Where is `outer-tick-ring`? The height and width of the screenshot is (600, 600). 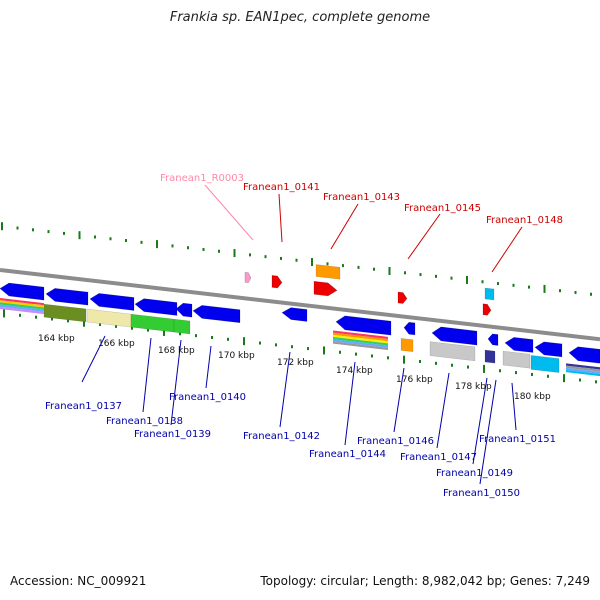 outer-tick-ring is located at coordinates (296, 259).